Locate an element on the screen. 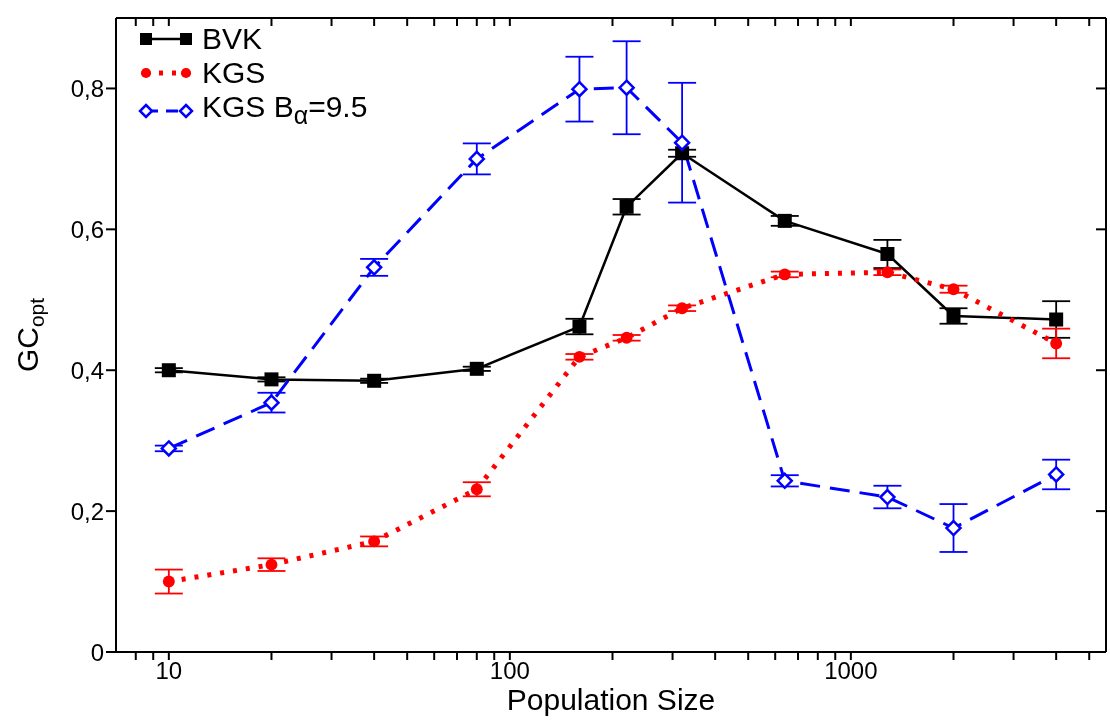 This screenshot has width=1110, height=727. y-tick-label: 0,8 is located at coordinates (87, 88).